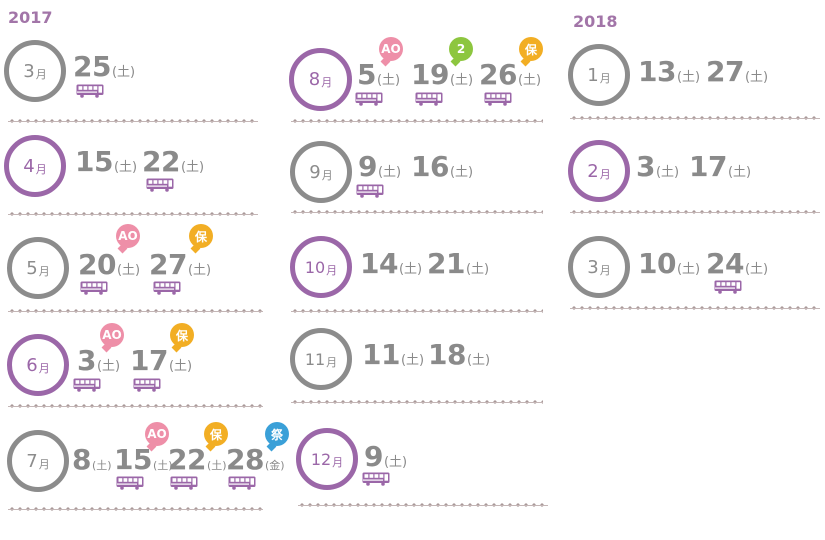  I want to click on date-january-13: 13(土), so click(669, 71).